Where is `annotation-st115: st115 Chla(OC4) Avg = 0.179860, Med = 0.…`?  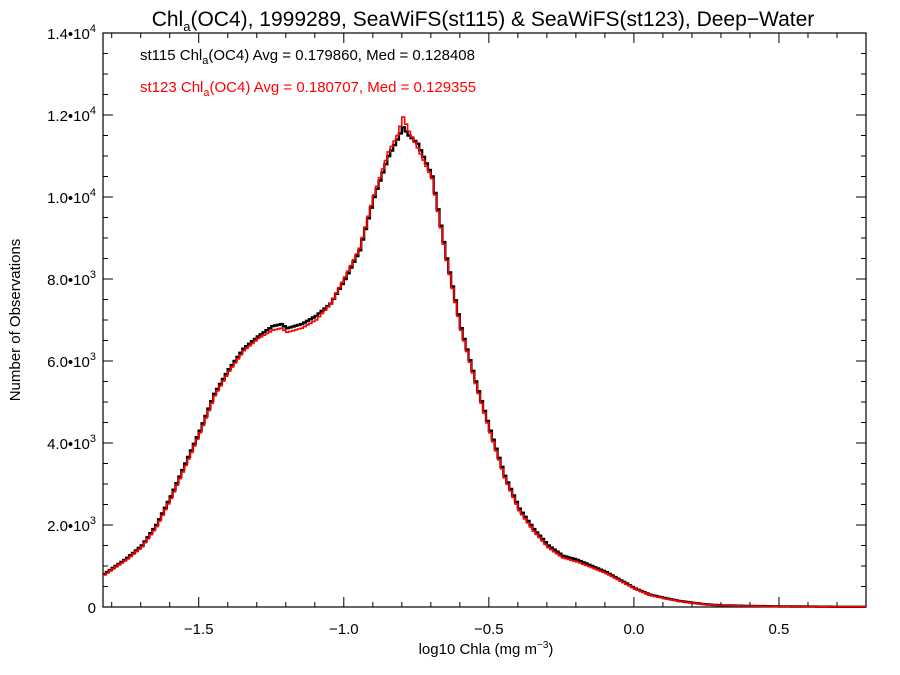
annotation-st115: st115 Chla(OC4) Avg = 0.179860, Med = 0.… is located at coordinates (307, 57).